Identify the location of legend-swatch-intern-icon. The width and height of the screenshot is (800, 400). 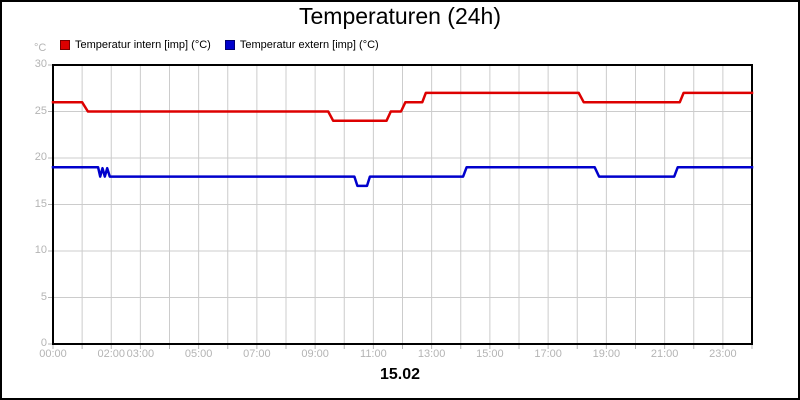
(65, 45).